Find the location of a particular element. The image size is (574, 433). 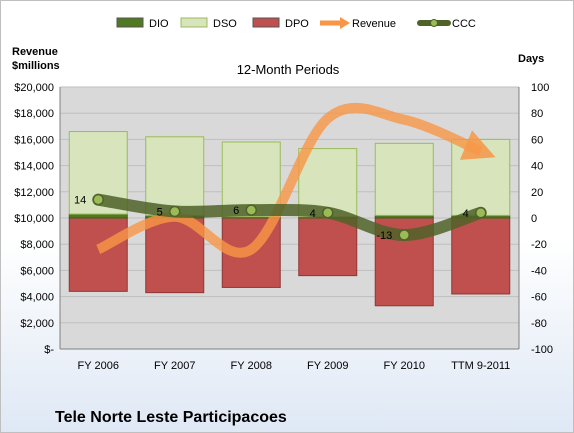

ccc-data-label: 6 is located at coordinates (236, 211).